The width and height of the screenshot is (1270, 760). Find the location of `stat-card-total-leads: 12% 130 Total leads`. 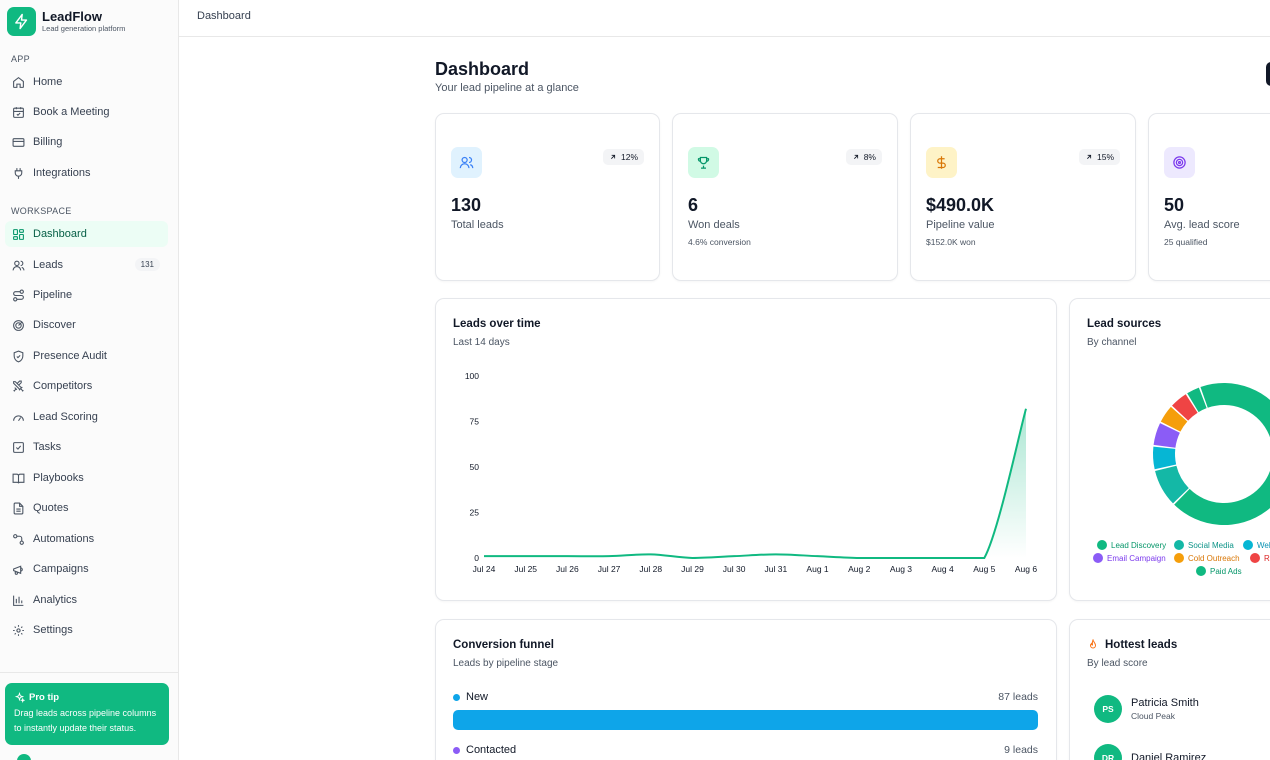

stat-card-total-leads: 12% 130 Total leads is located at coordinates (547, 197).